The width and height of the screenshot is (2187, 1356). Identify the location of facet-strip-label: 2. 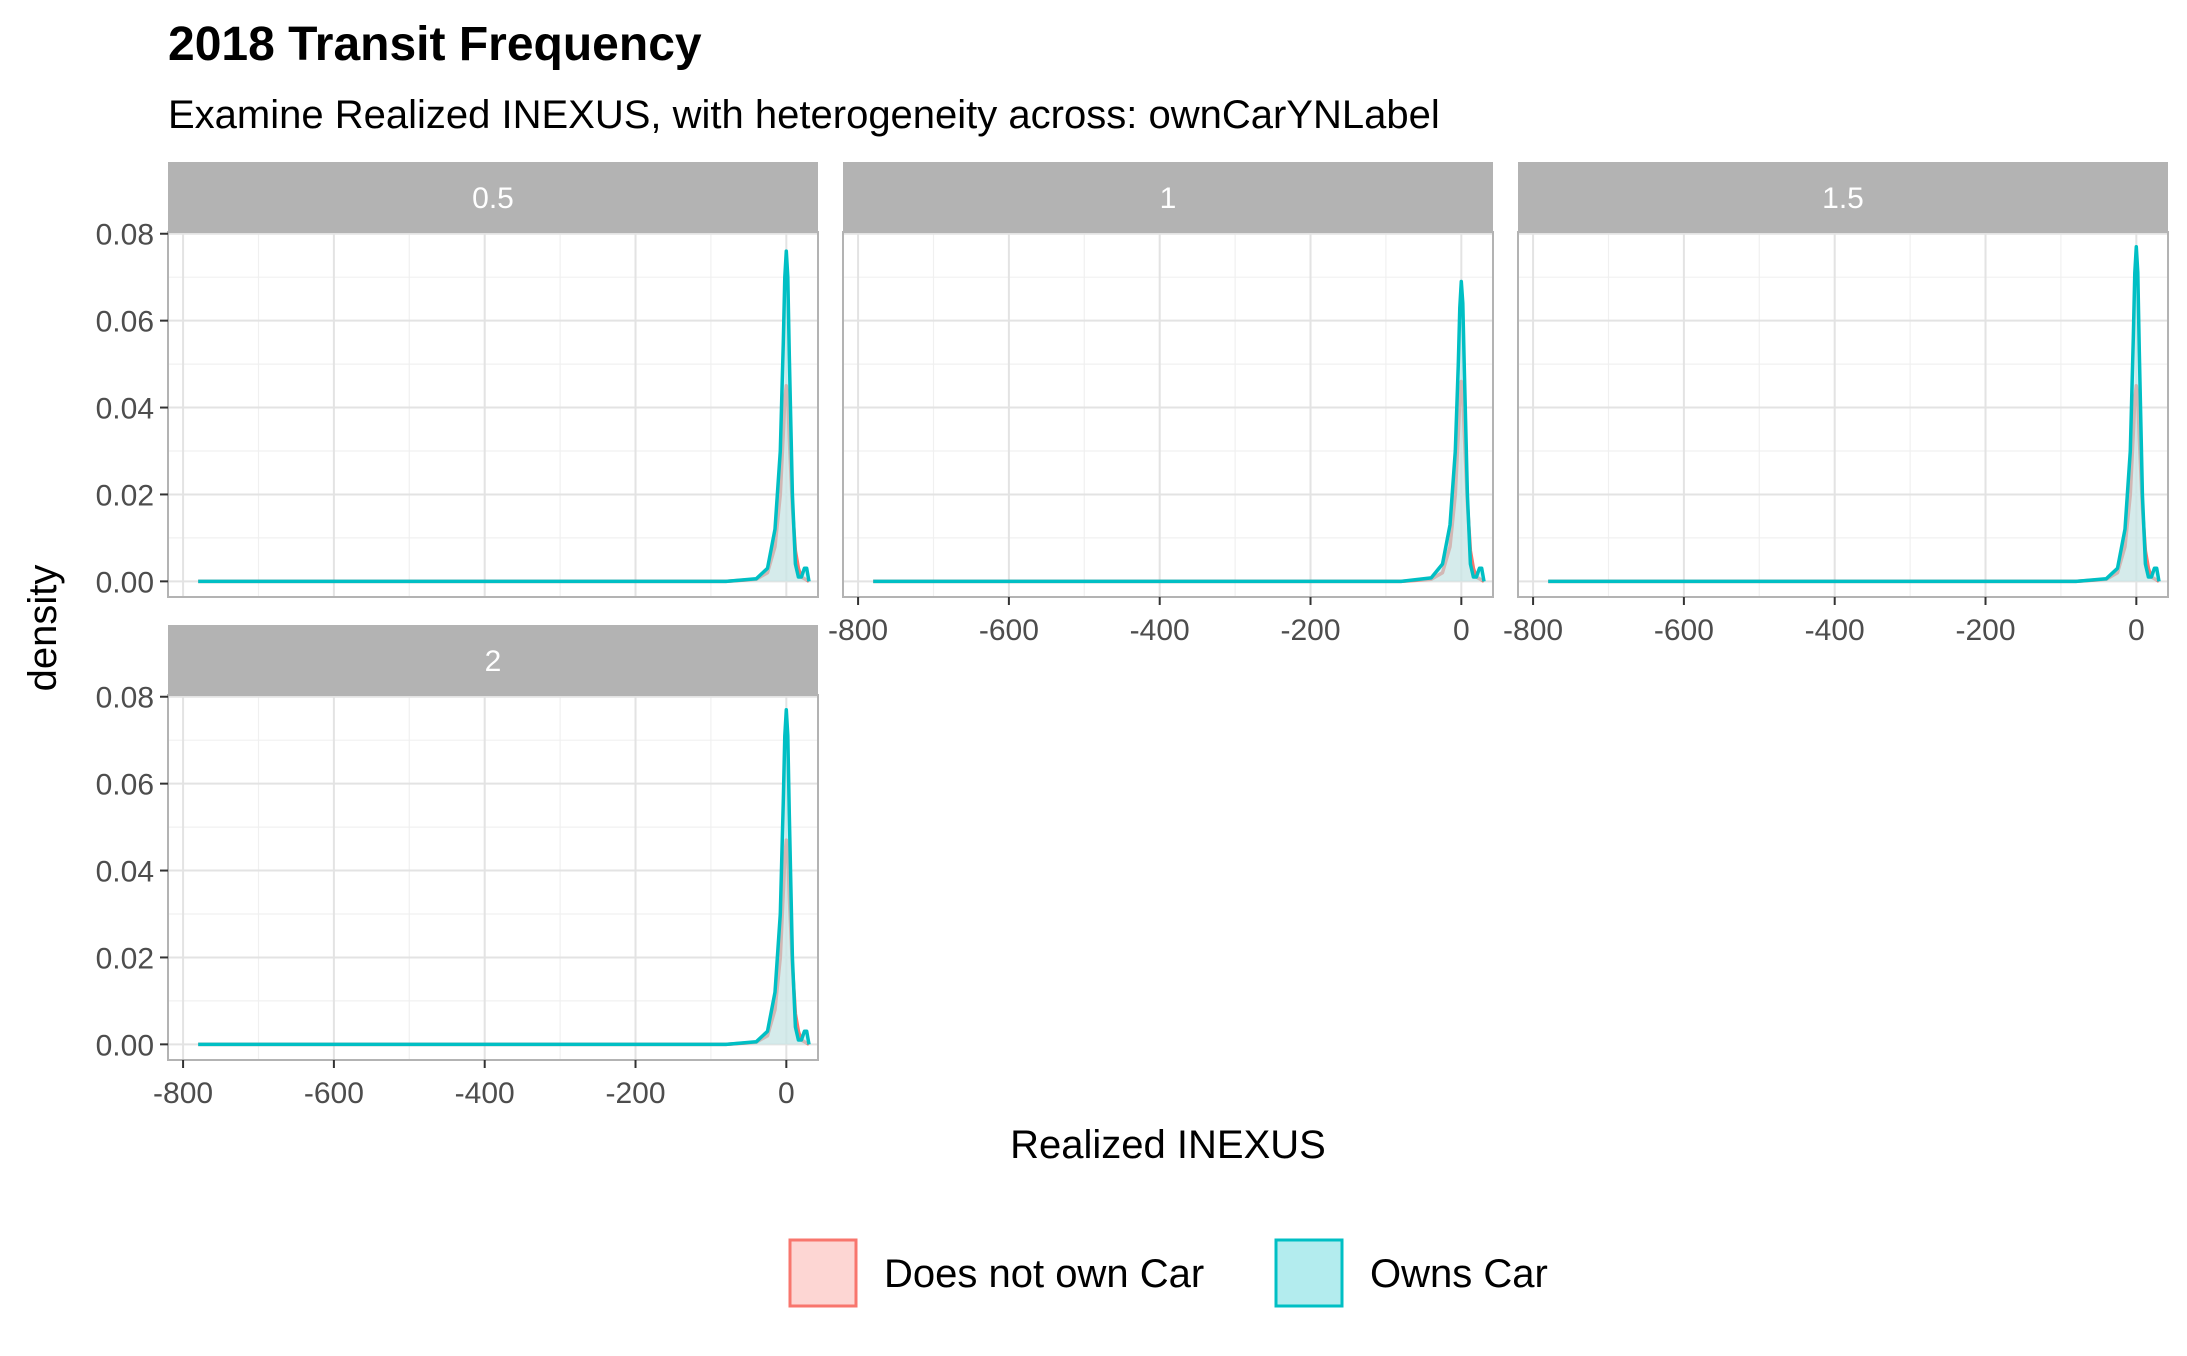
(493, 661).